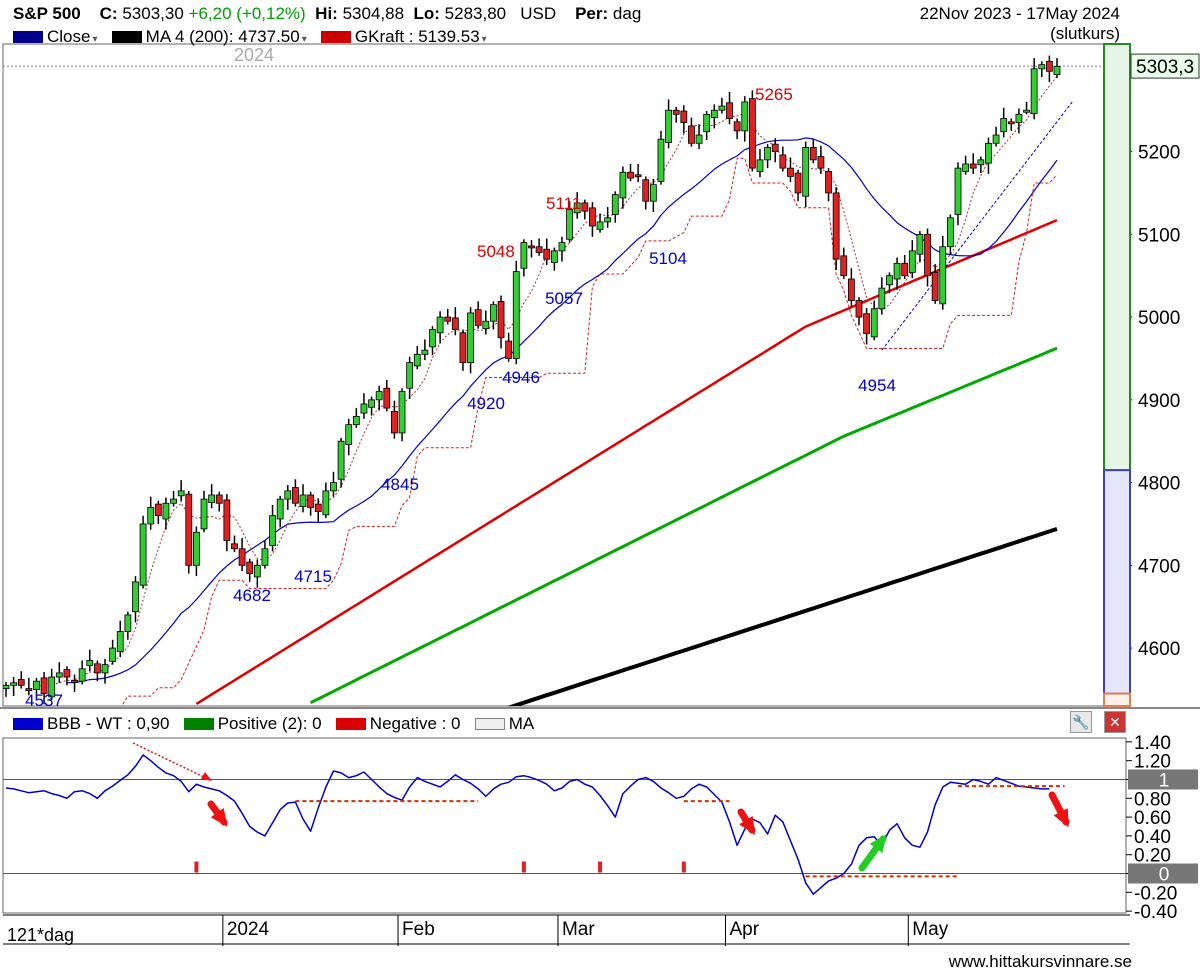  Describe the element at coordinates (252, 723) in the screenshot. I see `legend-positive: Positive (2): 0` at that location.